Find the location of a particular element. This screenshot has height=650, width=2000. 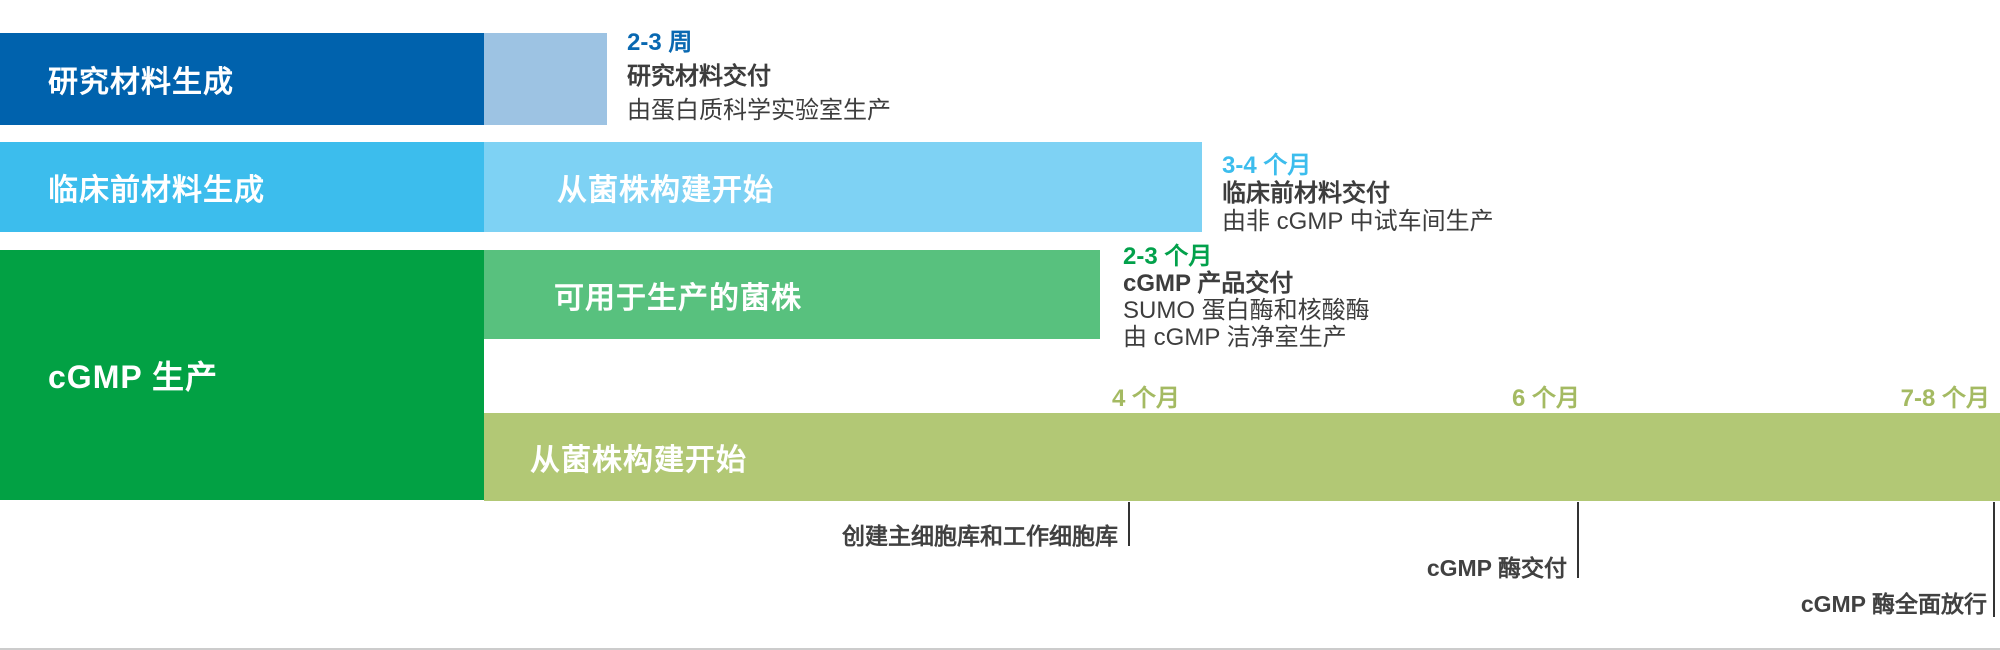

bar-research-material-extension is located at coordinates (545, 79).